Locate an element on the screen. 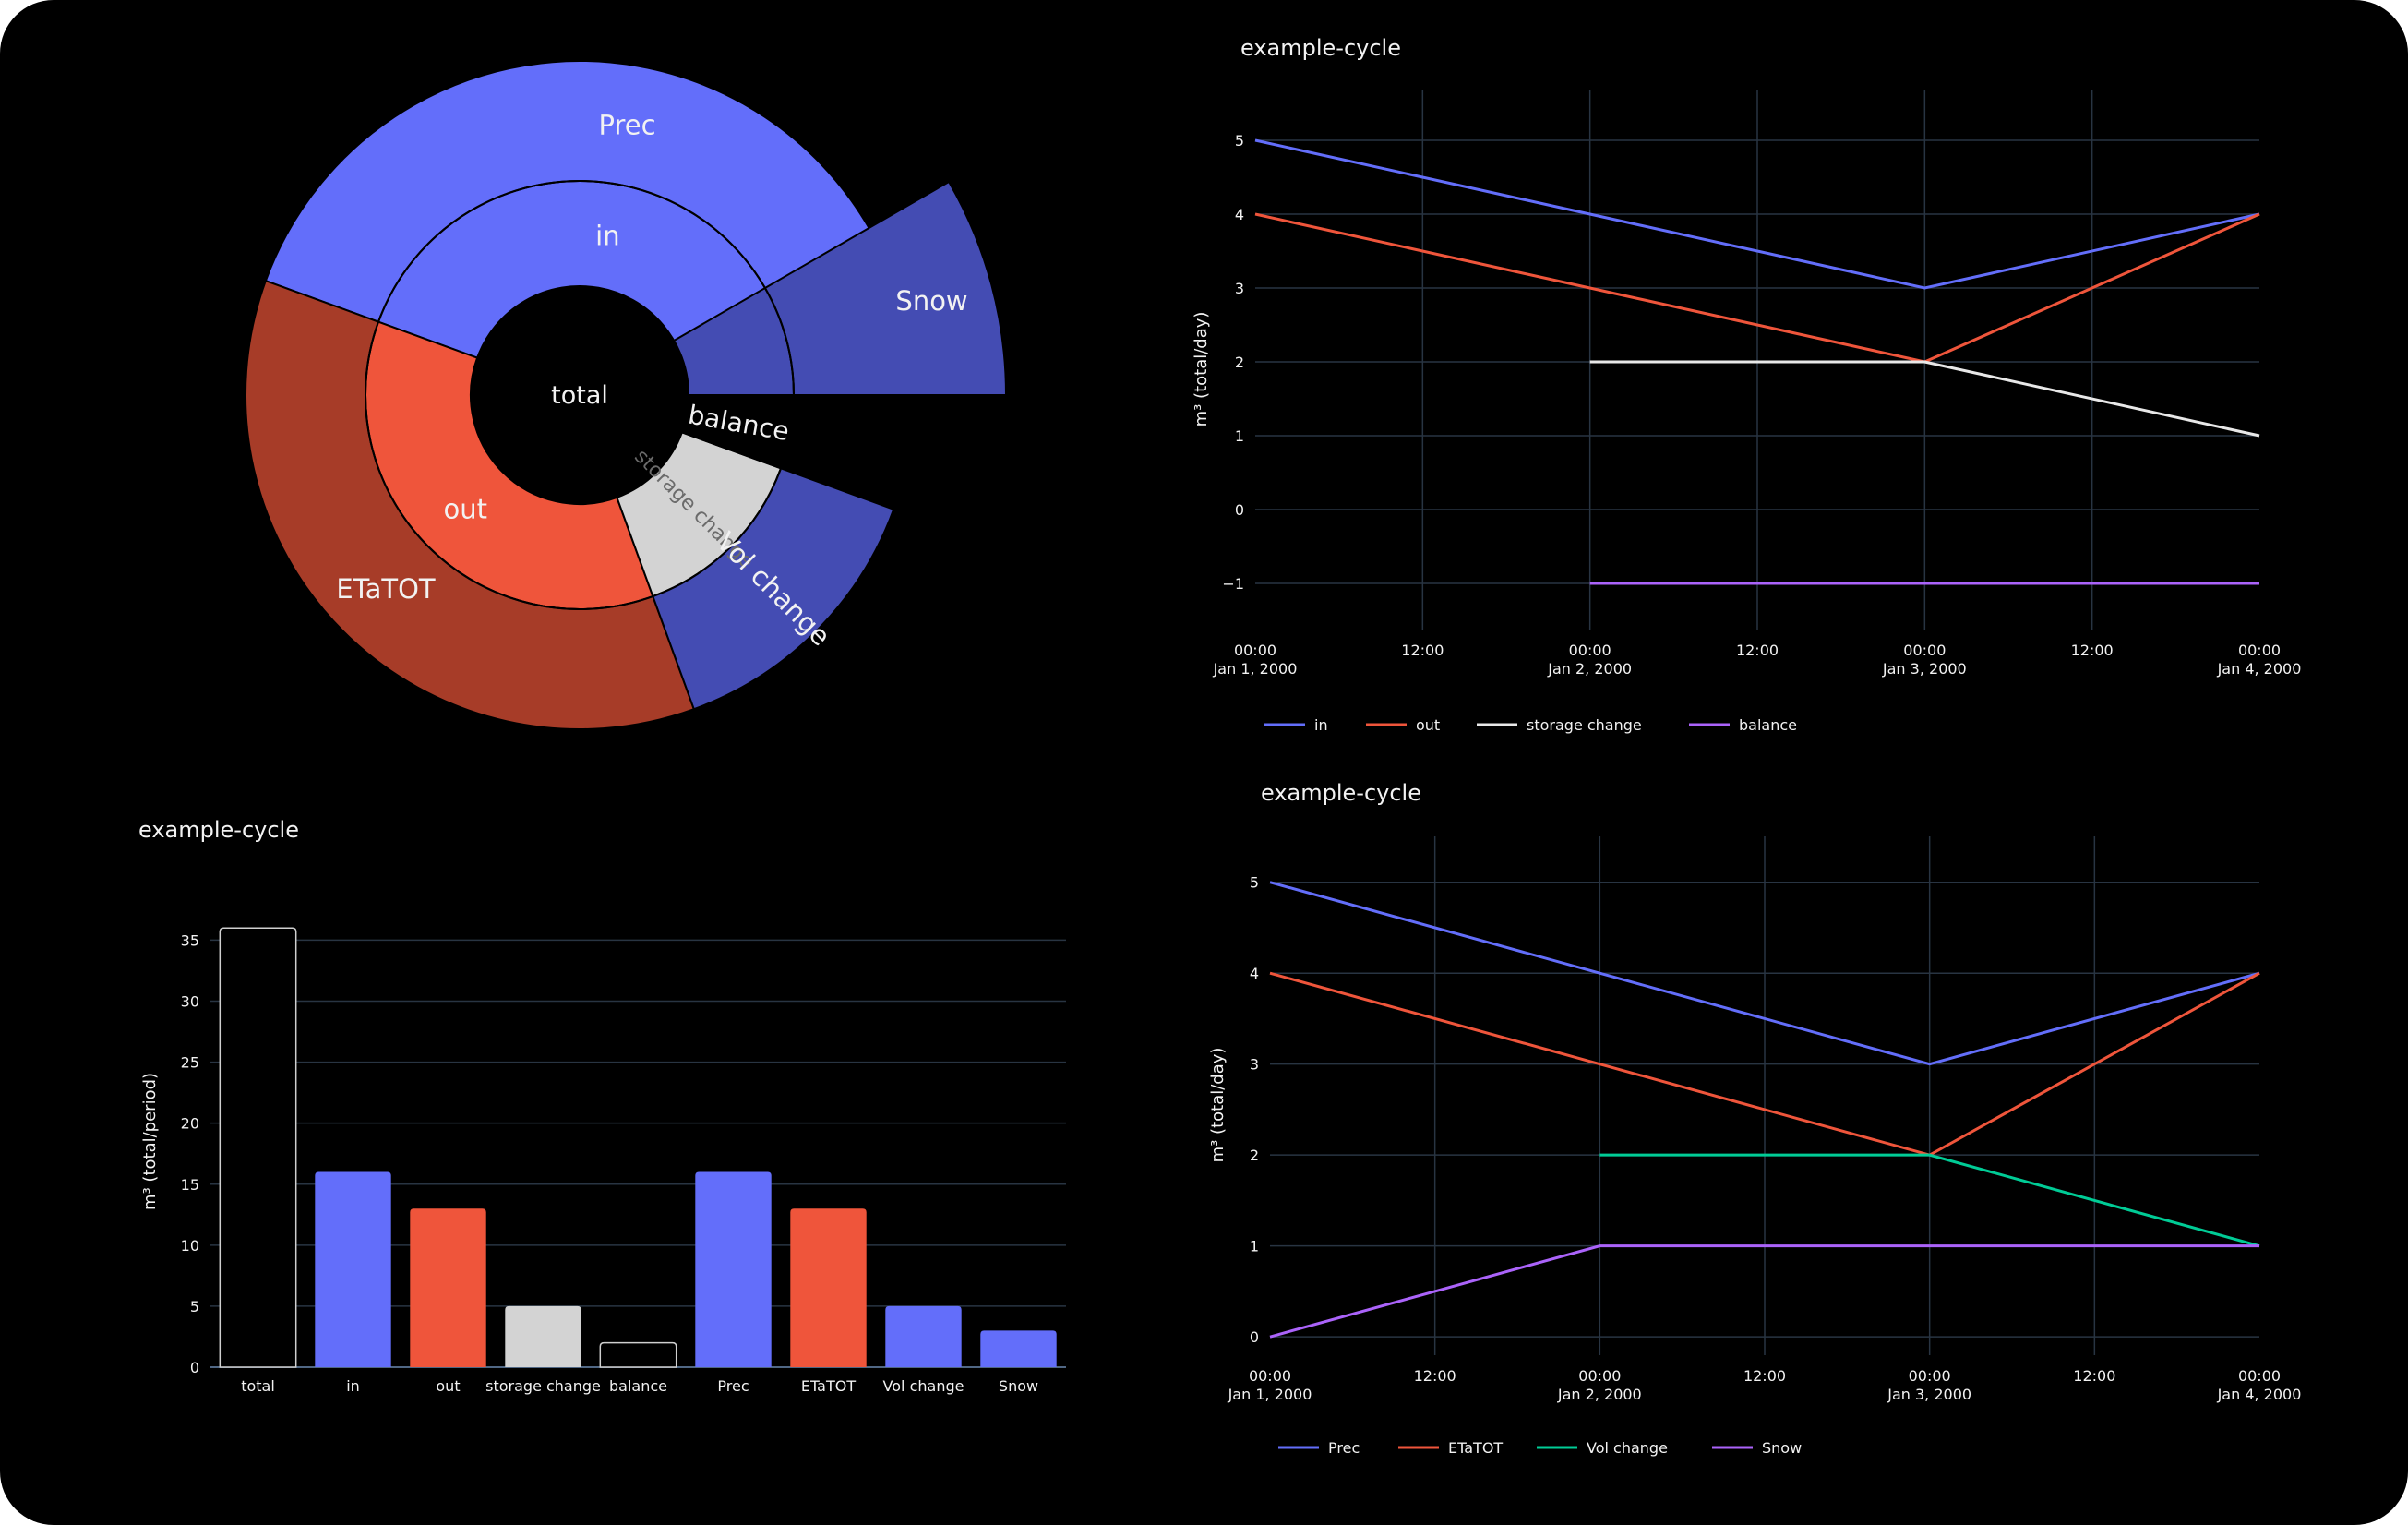  series-line-prec is located at coordinates (1764, 973).